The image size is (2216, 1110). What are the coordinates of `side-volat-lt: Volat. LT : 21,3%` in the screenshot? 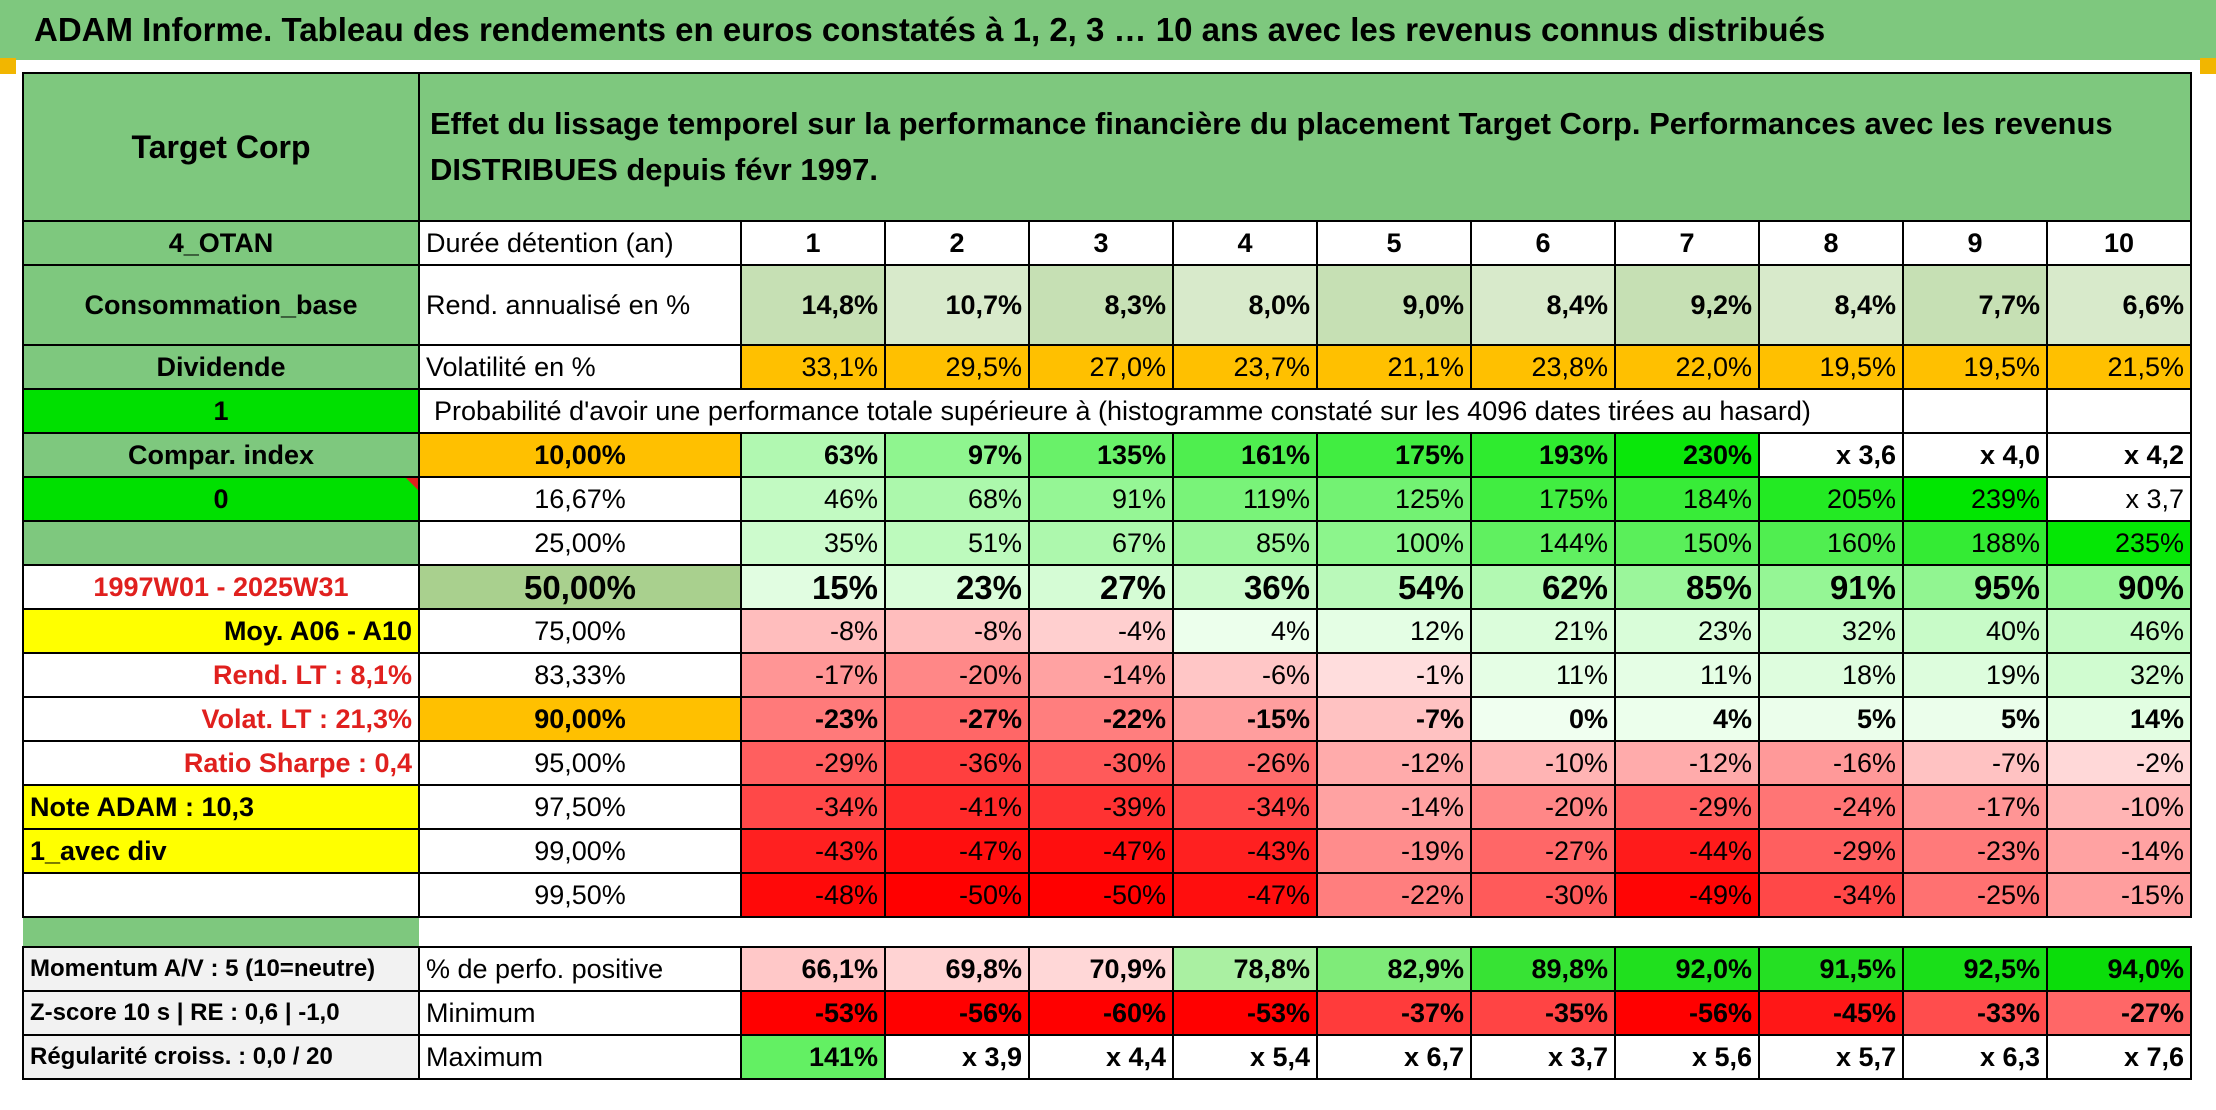 It's located at (221, 719).